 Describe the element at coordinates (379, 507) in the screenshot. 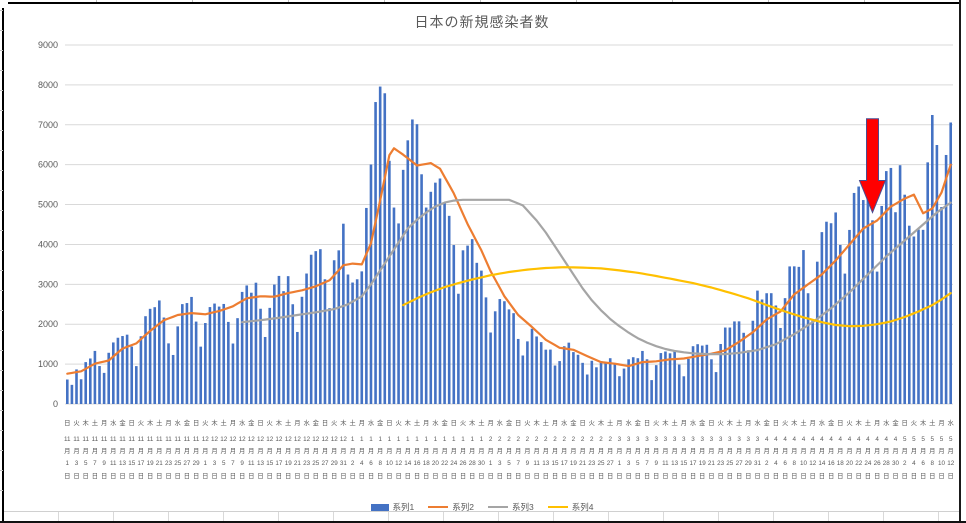

I see `series1-swatch` at that location.